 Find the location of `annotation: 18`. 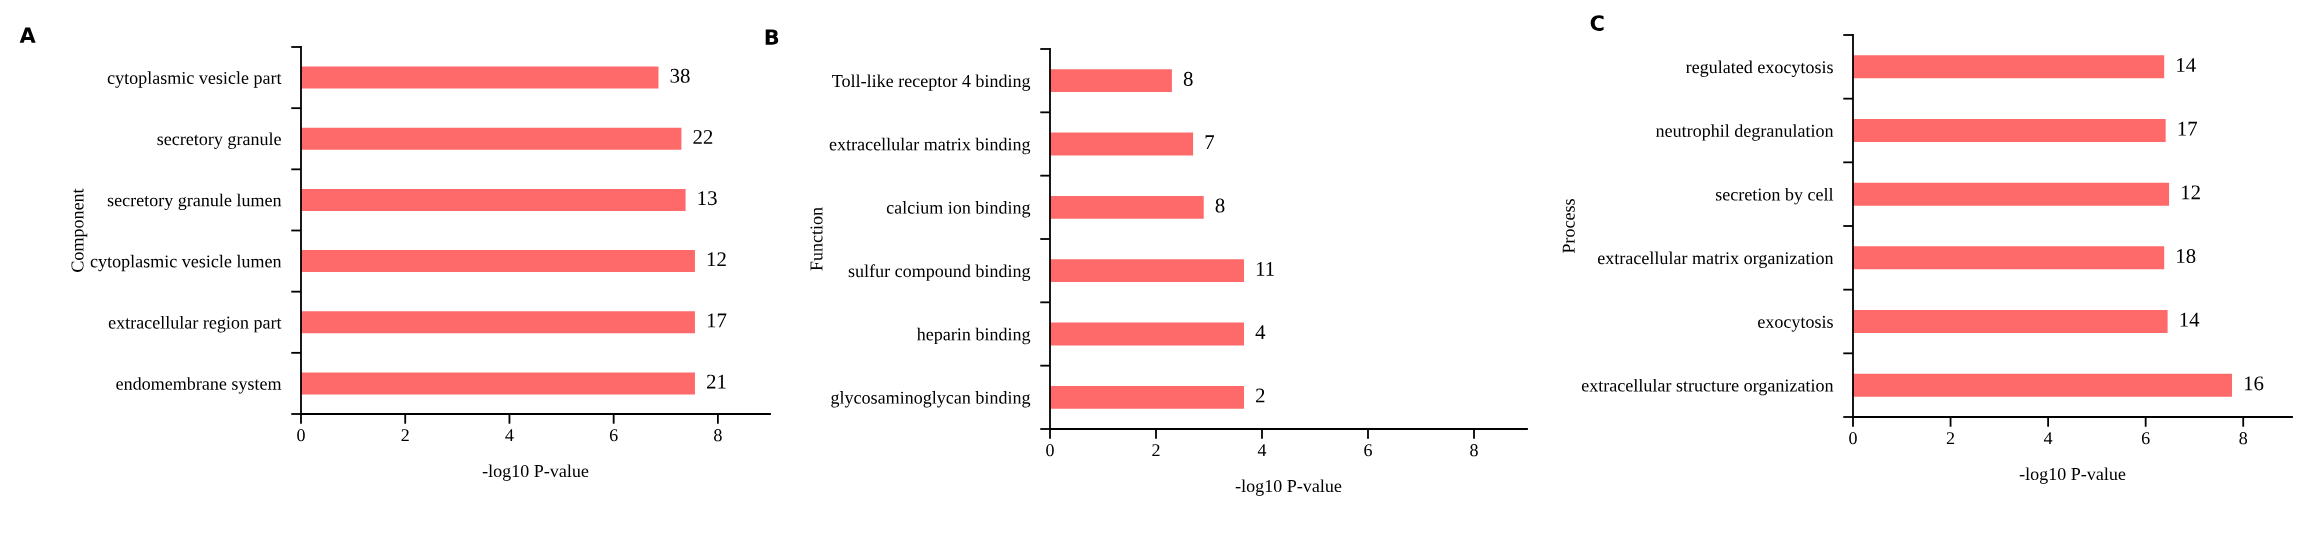

annotation: 18 is located at coordinates (2186, 256).